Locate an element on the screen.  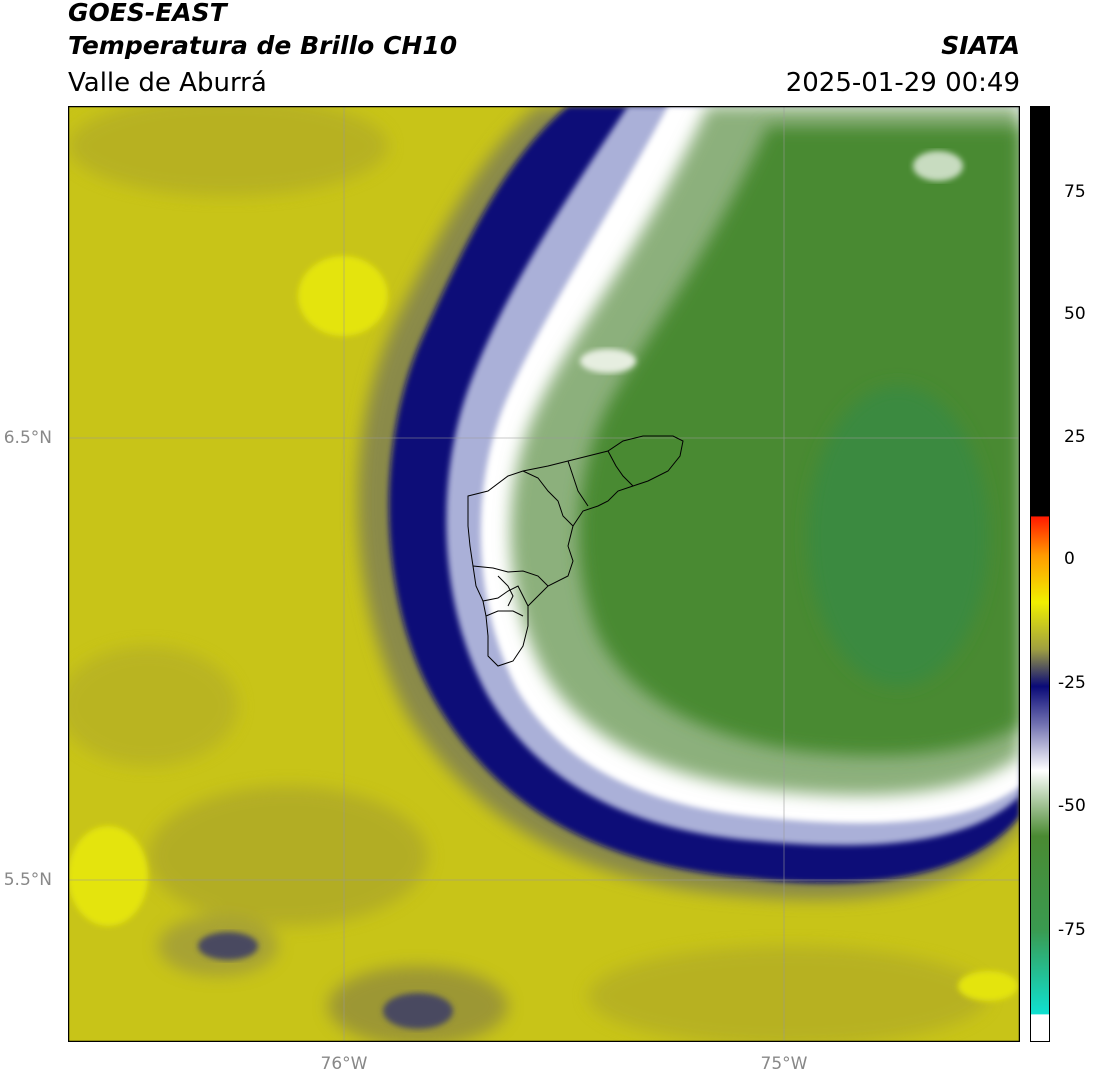
temperature-colorbar is located at coordinates (1040, 574).